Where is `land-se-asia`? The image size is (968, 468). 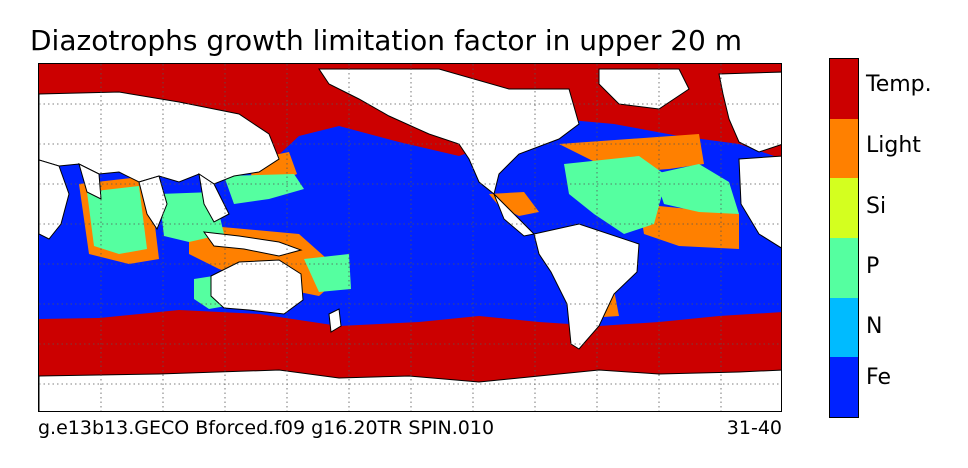
land-se-asia is located at coordinates (214, 197).